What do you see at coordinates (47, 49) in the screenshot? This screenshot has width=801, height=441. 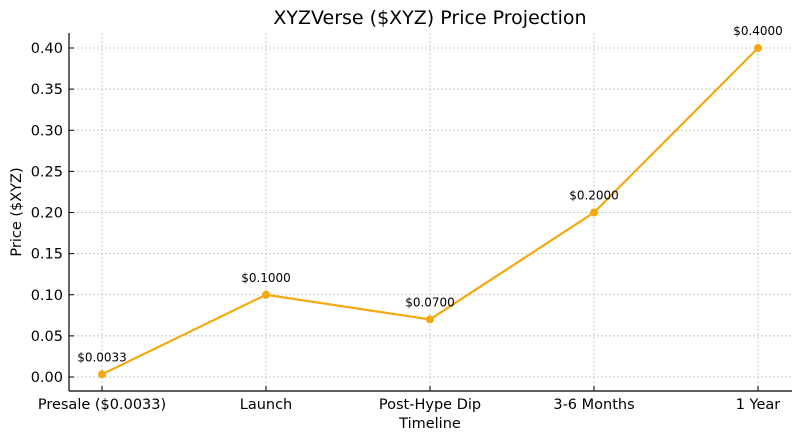 I see `y-tick-label: 0.40` at bounding box center [47, 49].